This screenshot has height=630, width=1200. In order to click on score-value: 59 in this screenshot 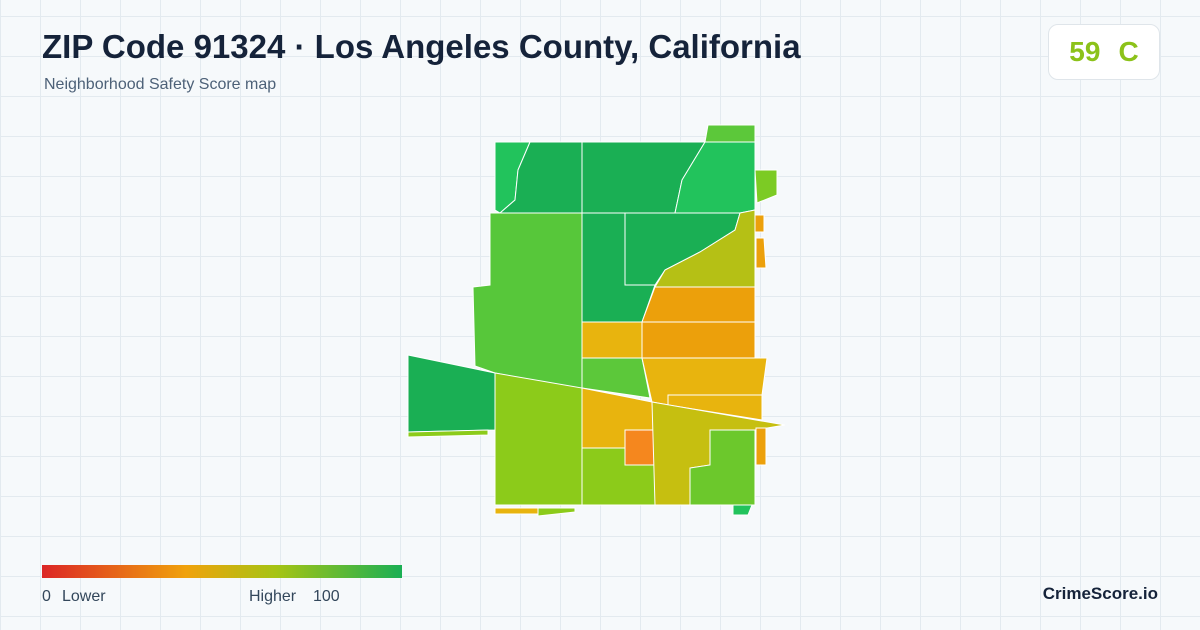, I will do `click(1085, 51)`.